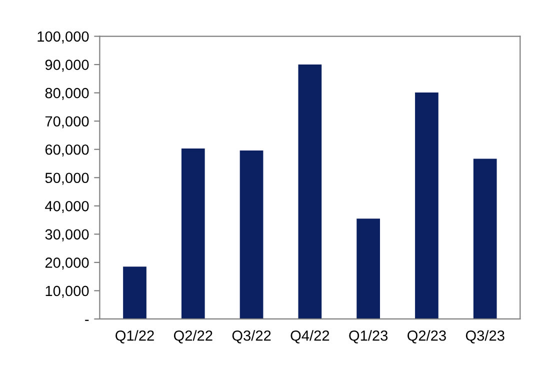  What do you see at coordinates (67, 207) in the screenshot?
I see `y-tick-label: 40,000` at bounding box center [67, 207].